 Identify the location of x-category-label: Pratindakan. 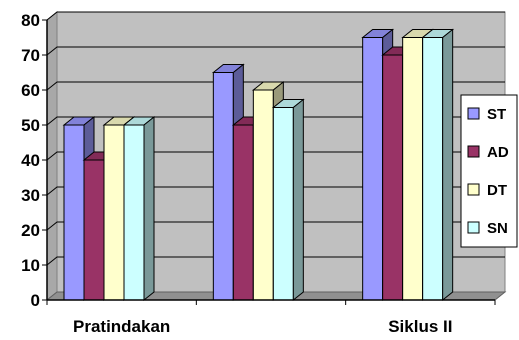
(121, 326).